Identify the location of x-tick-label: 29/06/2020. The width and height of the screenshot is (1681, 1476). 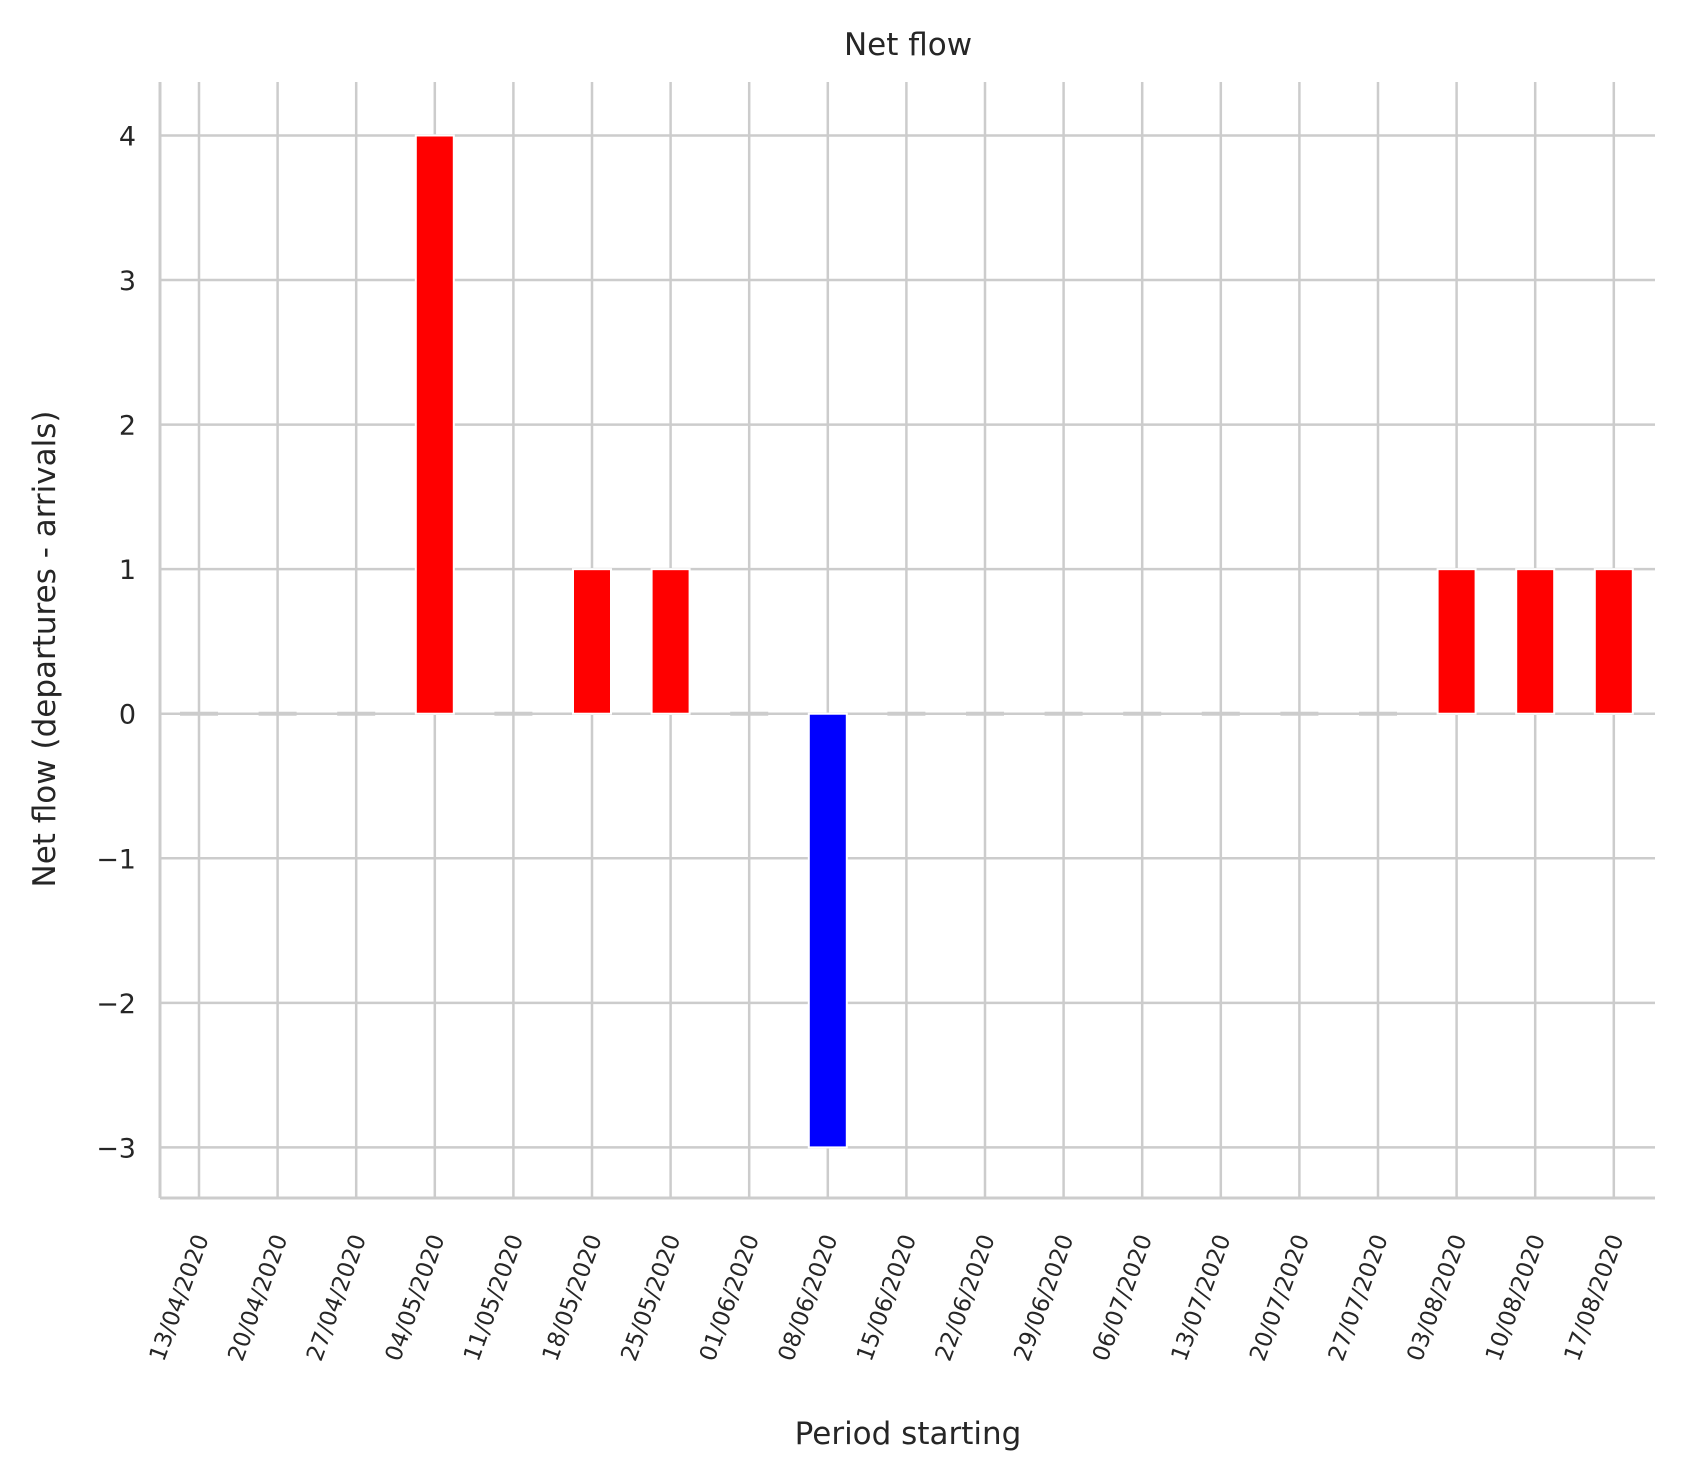
(1044, 1297).